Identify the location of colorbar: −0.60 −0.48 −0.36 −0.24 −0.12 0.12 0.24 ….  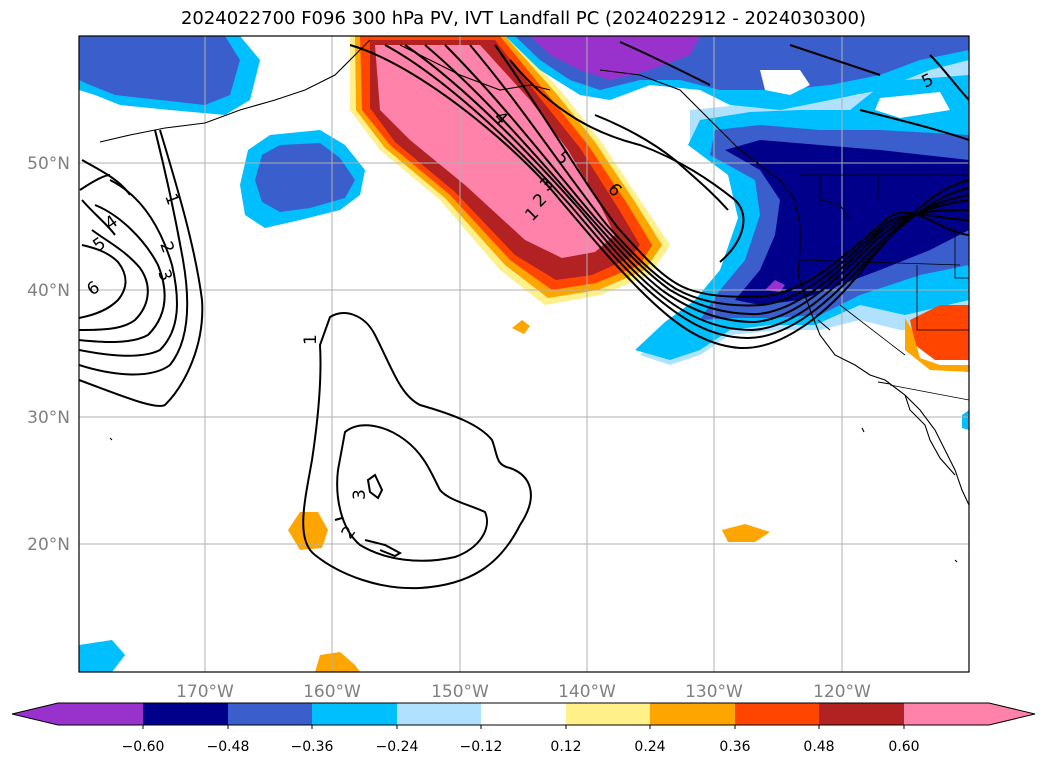
(523, 728).